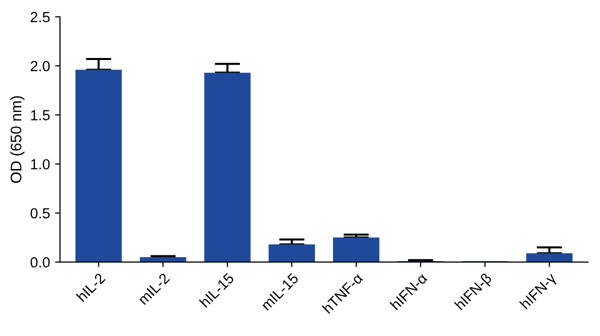 This screenshot has width=600, height=336. I want to click on y-axis-title: OD (650 nm), so click(17, 139).